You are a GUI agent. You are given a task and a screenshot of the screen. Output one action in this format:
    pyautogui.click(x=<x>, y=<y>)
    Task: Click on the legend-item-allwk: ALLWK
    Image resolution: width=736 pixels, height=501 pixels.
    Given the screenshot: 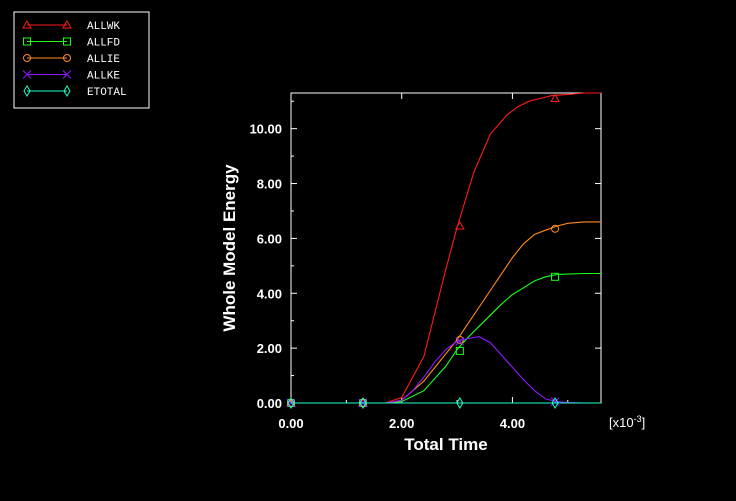 What is the action you would take?
    pyautogui.click(x=71, y=26)
    